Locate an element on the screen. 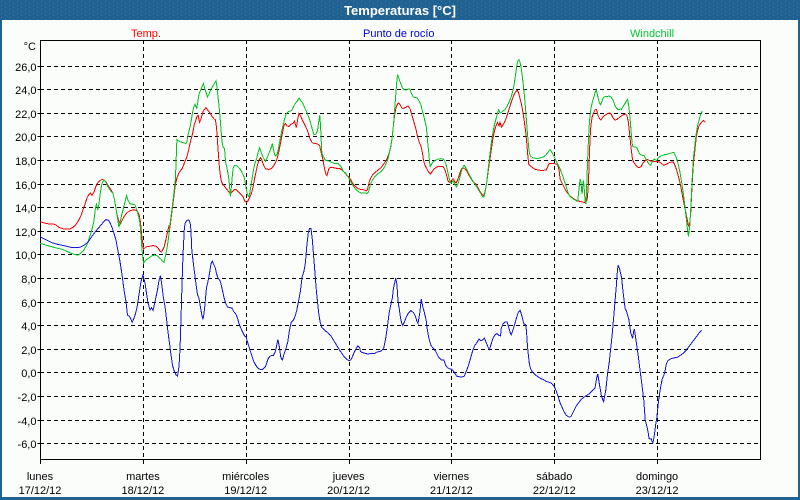 The image size is (800, 500). svg-text: viernes is located at coordinates (452, 477).